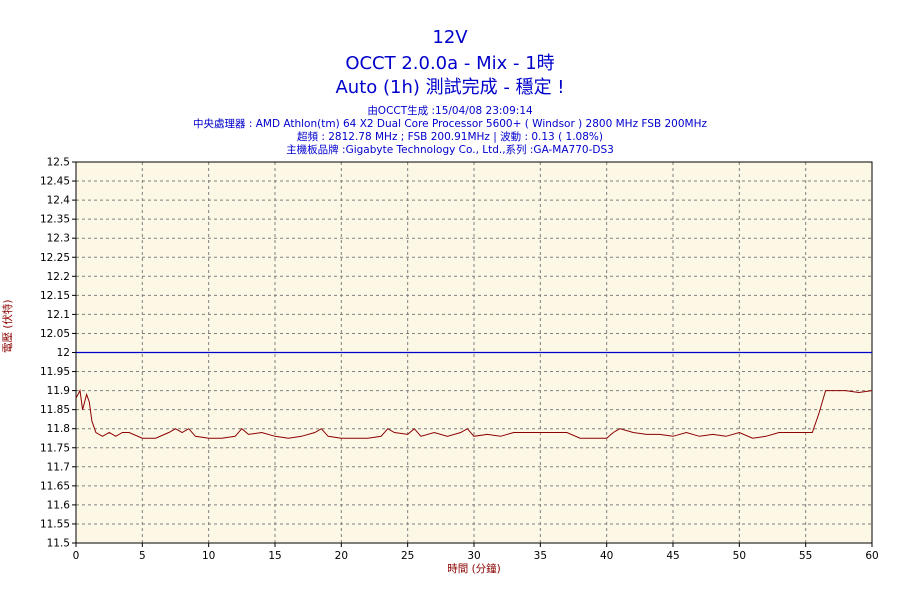 The height and width of the screenshot is (600, 900). What do you see at coordinates (606, 556) in the screenshot?
I see `x-tick-label: 40` at bounding box center [606, 556].